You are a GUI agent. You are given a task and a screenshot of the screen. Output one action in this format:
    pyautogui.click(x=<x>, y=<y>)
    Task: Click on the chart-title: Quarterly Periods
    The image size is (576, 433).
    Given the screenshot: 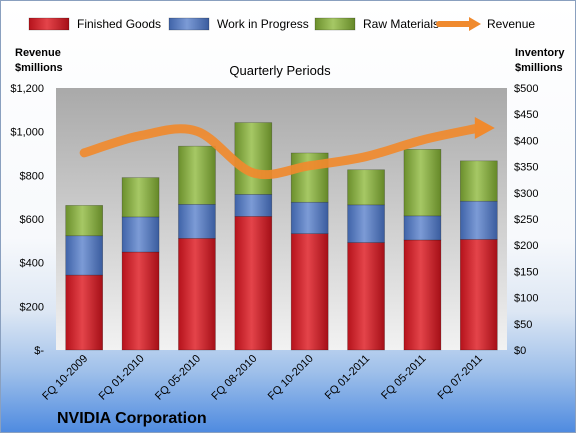 What is the action you would take?
    pyautogui.click(x=280, y=70)
    